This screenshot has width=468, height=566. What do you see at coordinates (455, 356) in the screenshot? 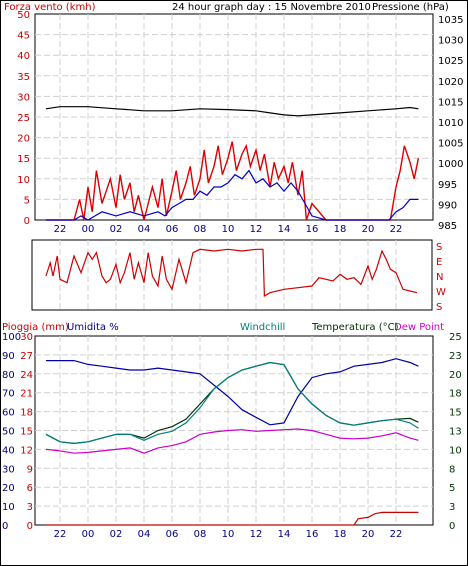
I see `temperature-tick-label: 23` at bounding box center [455, 356].